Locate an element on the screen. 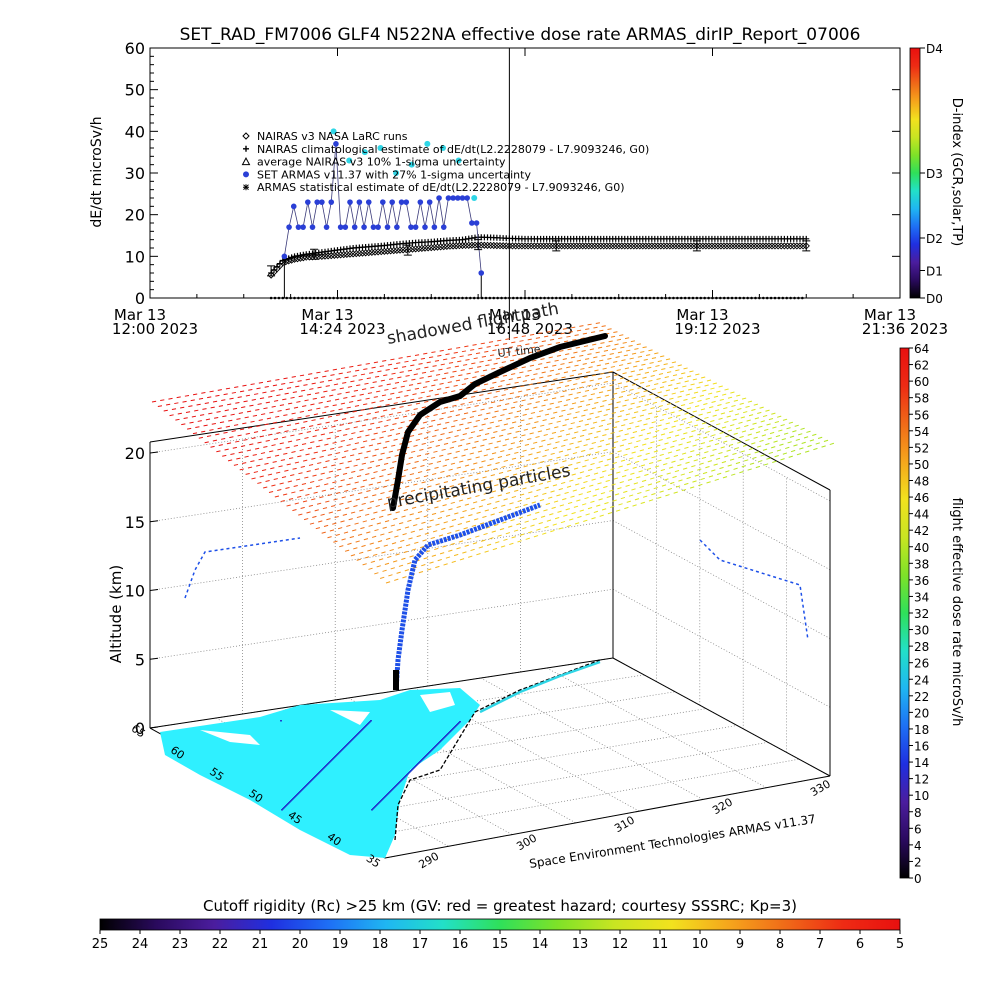 The width and height of the screenshot is (1000, 1000). dose-tick-label: 24 is located at coordinates (921, 680).